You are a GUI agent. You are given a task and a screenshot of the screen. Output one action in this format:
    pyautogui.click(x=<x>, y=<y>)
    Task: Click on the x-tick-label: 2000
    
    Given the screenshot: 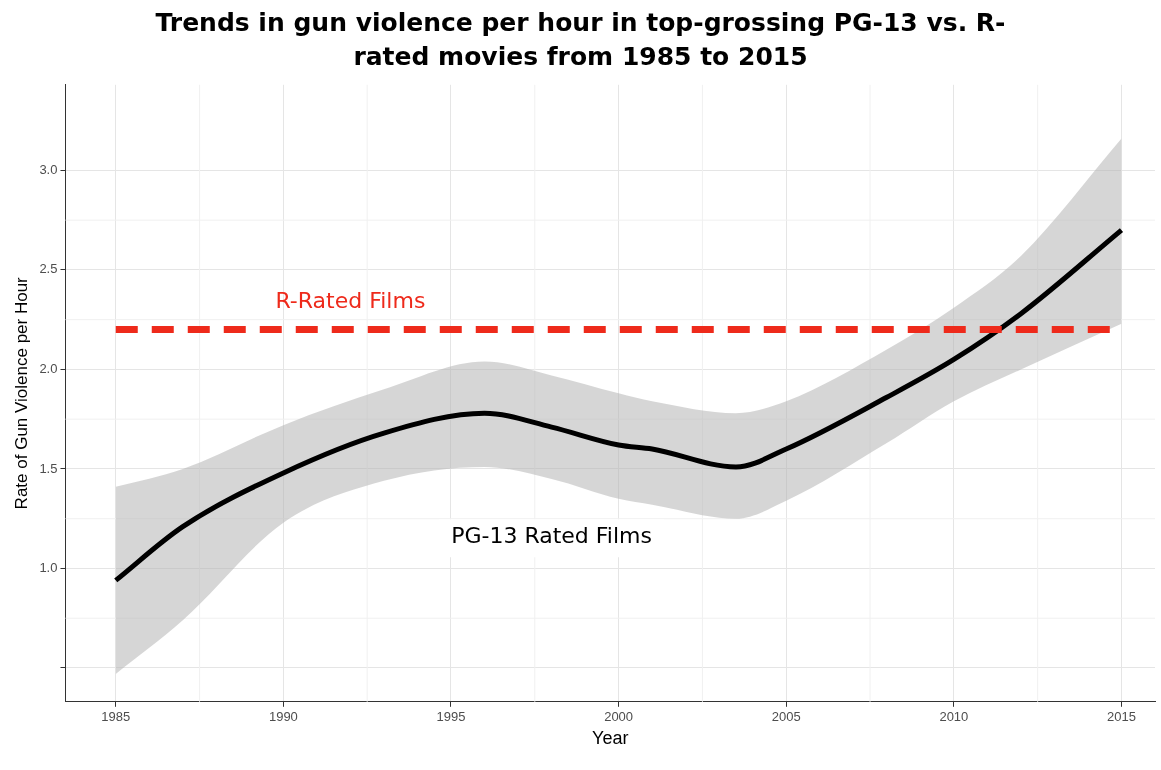 What is the action you would take?
    pyautogui.click(x=619, y=717)
    